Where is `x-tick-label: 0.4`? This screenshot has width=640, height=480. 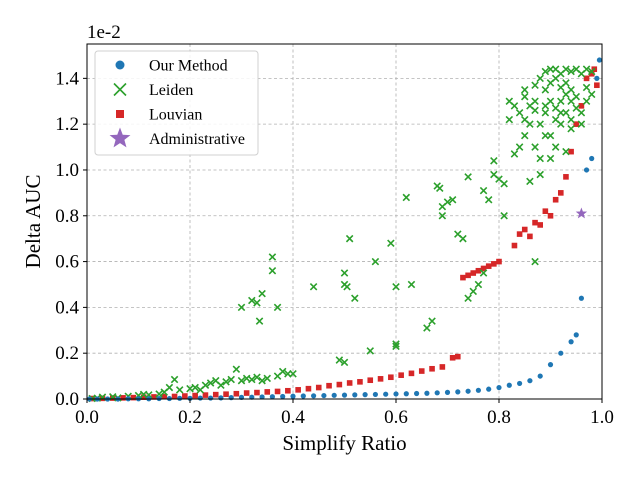
x-tick-label: 0.4 is located at coordinates (293, 417).